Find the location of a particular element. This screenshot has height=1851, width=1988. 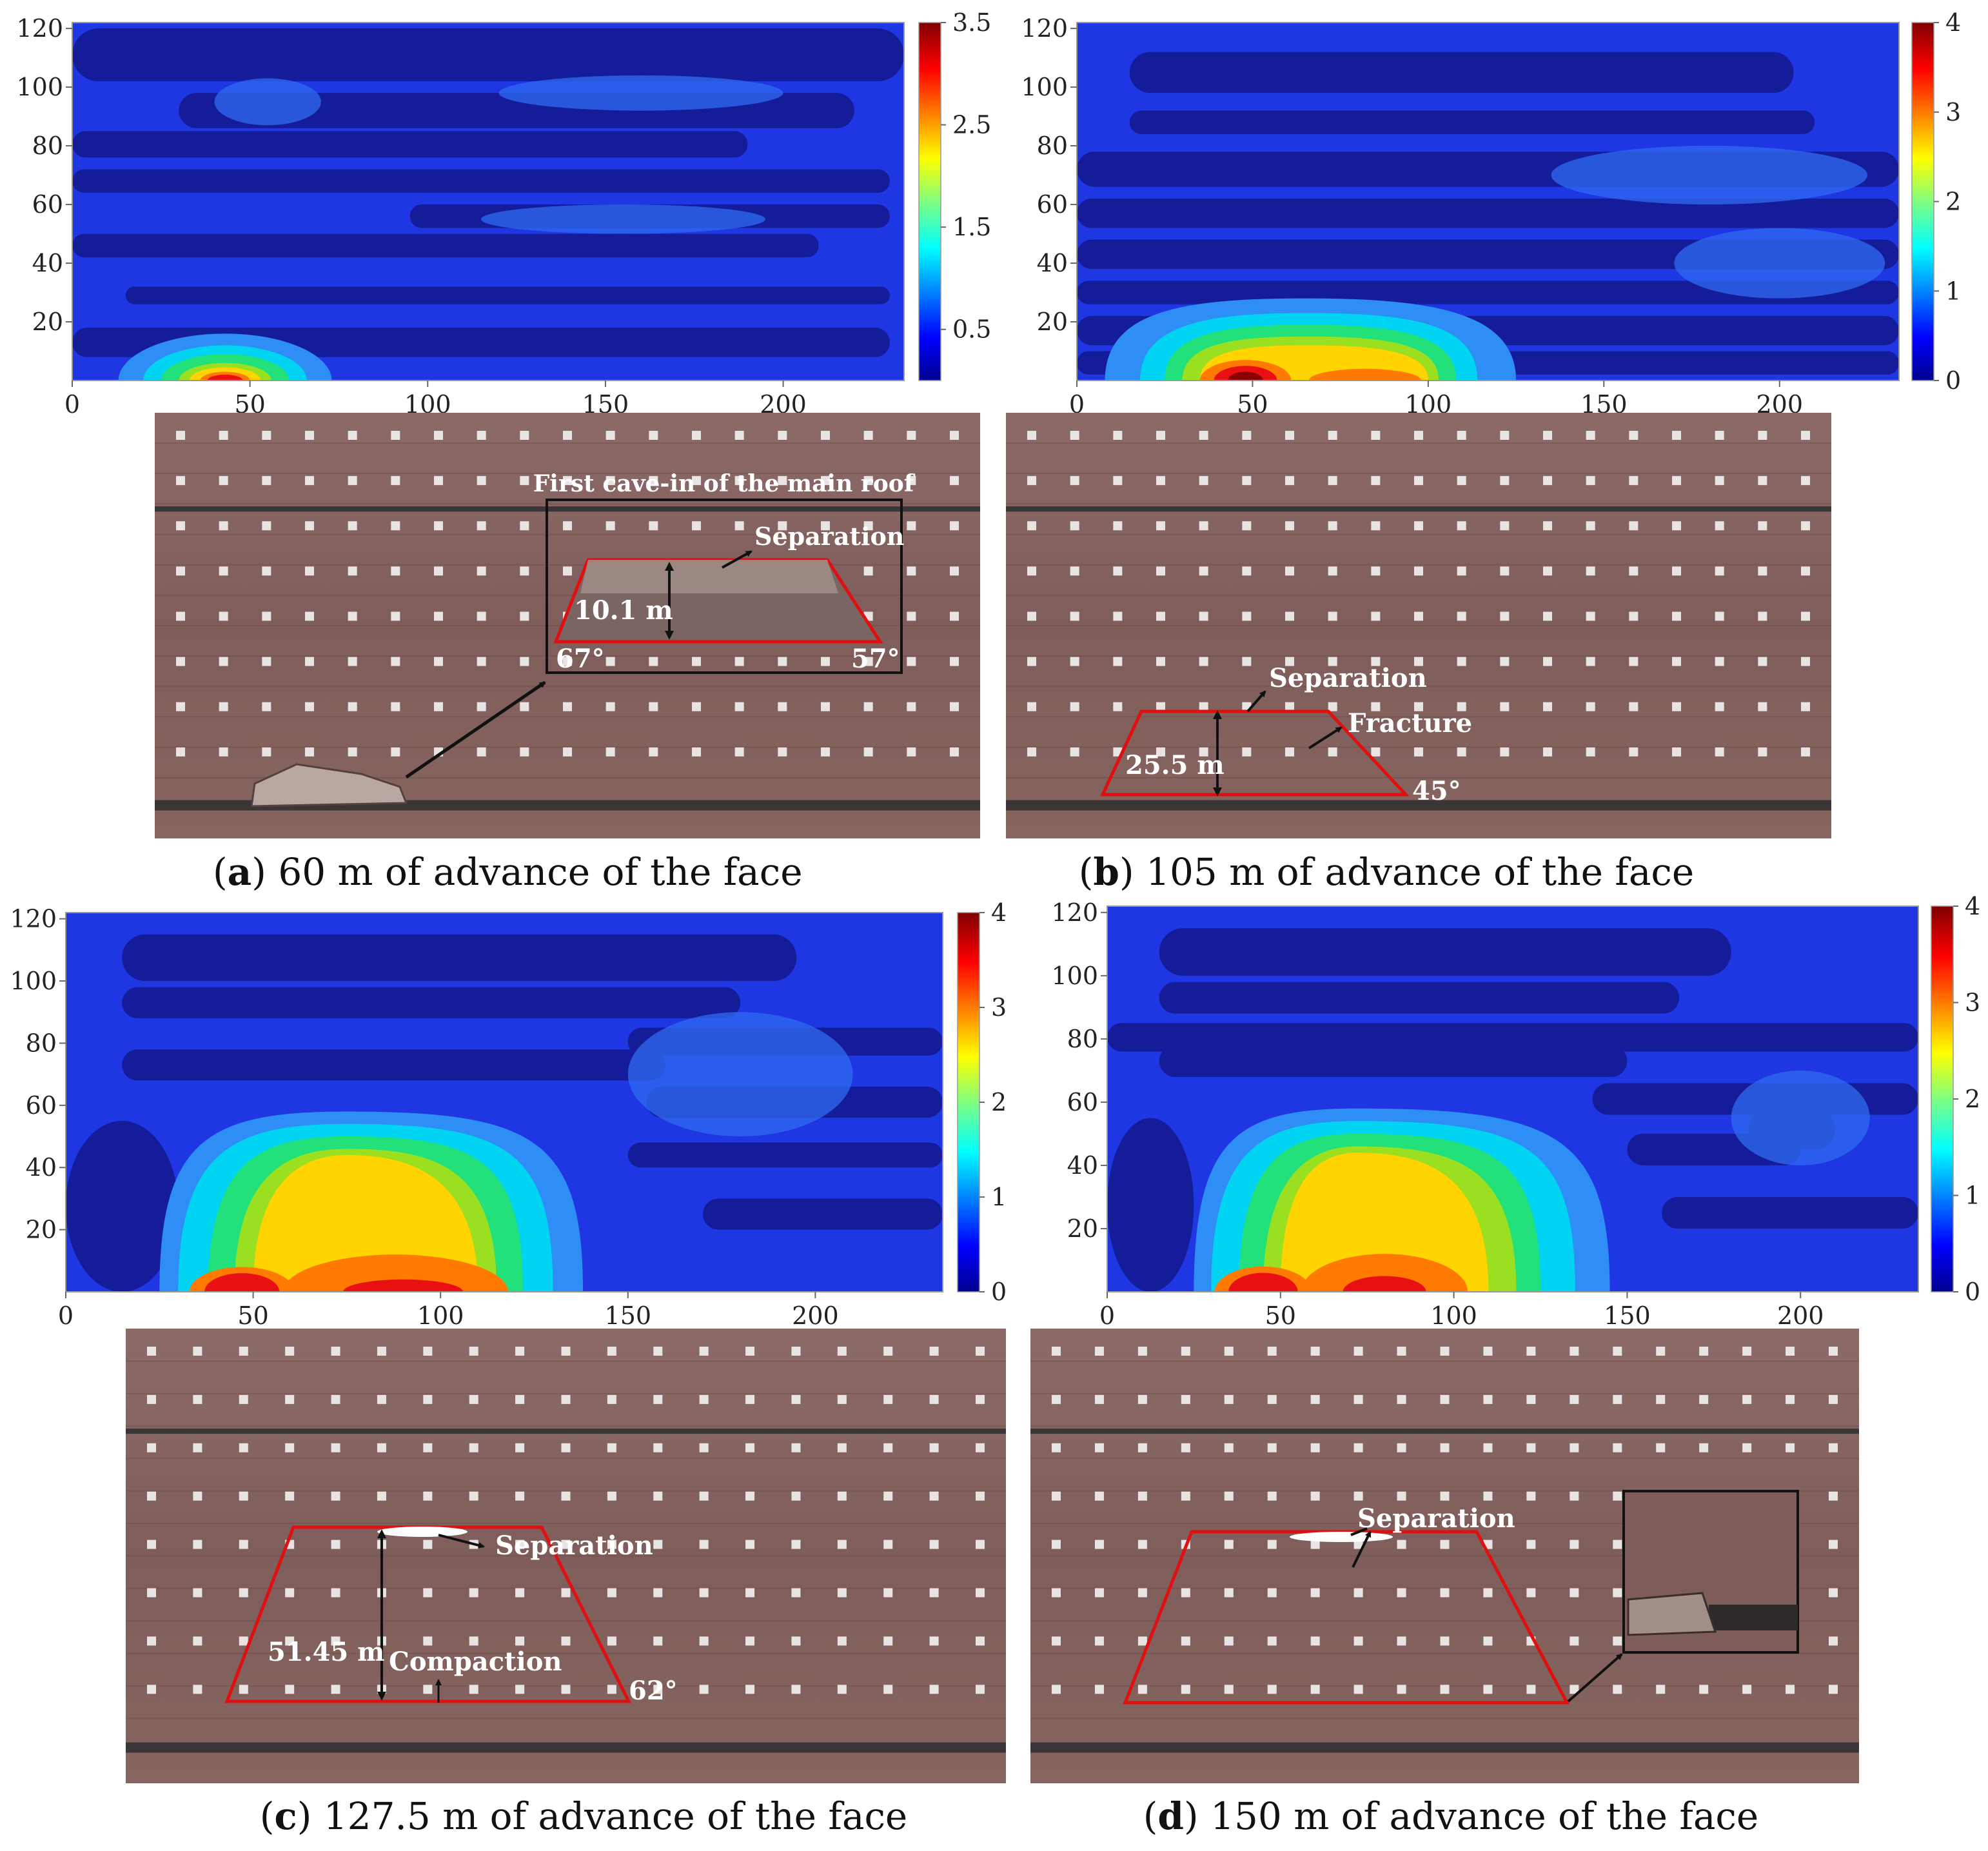

y-tick-label: 100 is located at coordinates (1074, 976).